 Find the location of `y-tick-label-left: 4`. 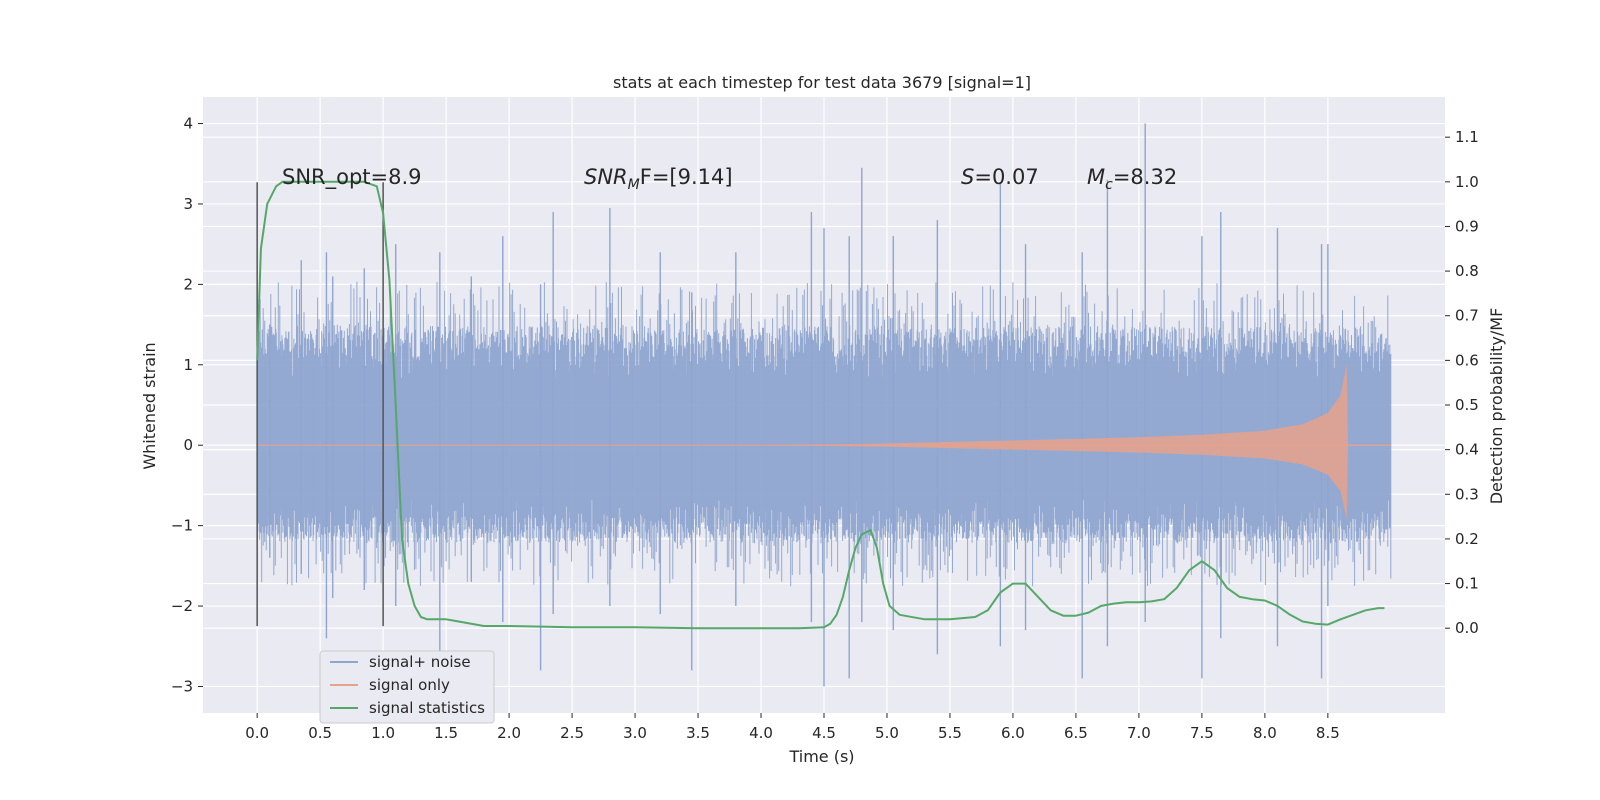

y-tick-label-left: 4 is located at coordinates (188, 124).